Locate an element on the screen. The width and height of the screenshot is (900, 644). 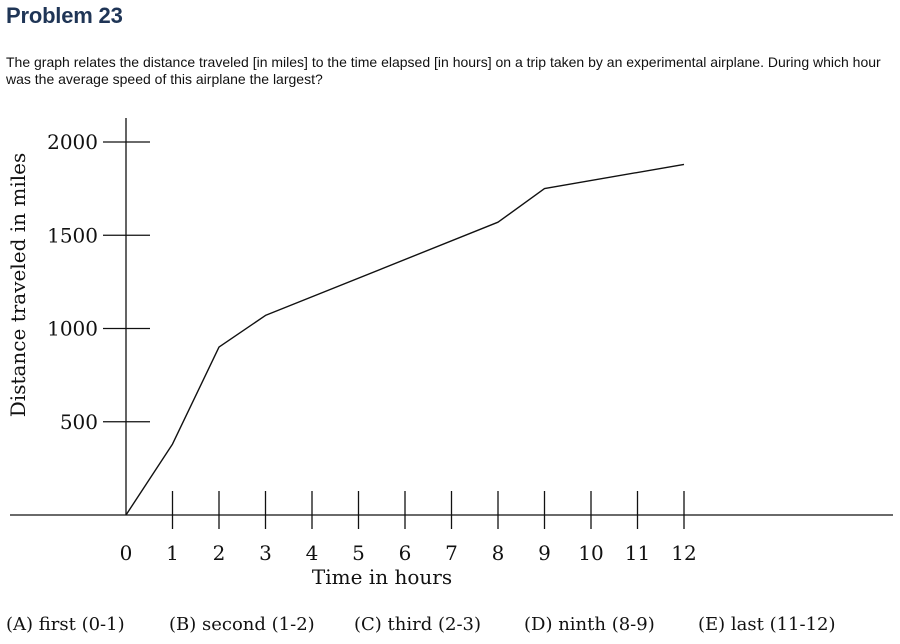
choice-b: (B) second (1-2) is located at coordinates (242, 624).